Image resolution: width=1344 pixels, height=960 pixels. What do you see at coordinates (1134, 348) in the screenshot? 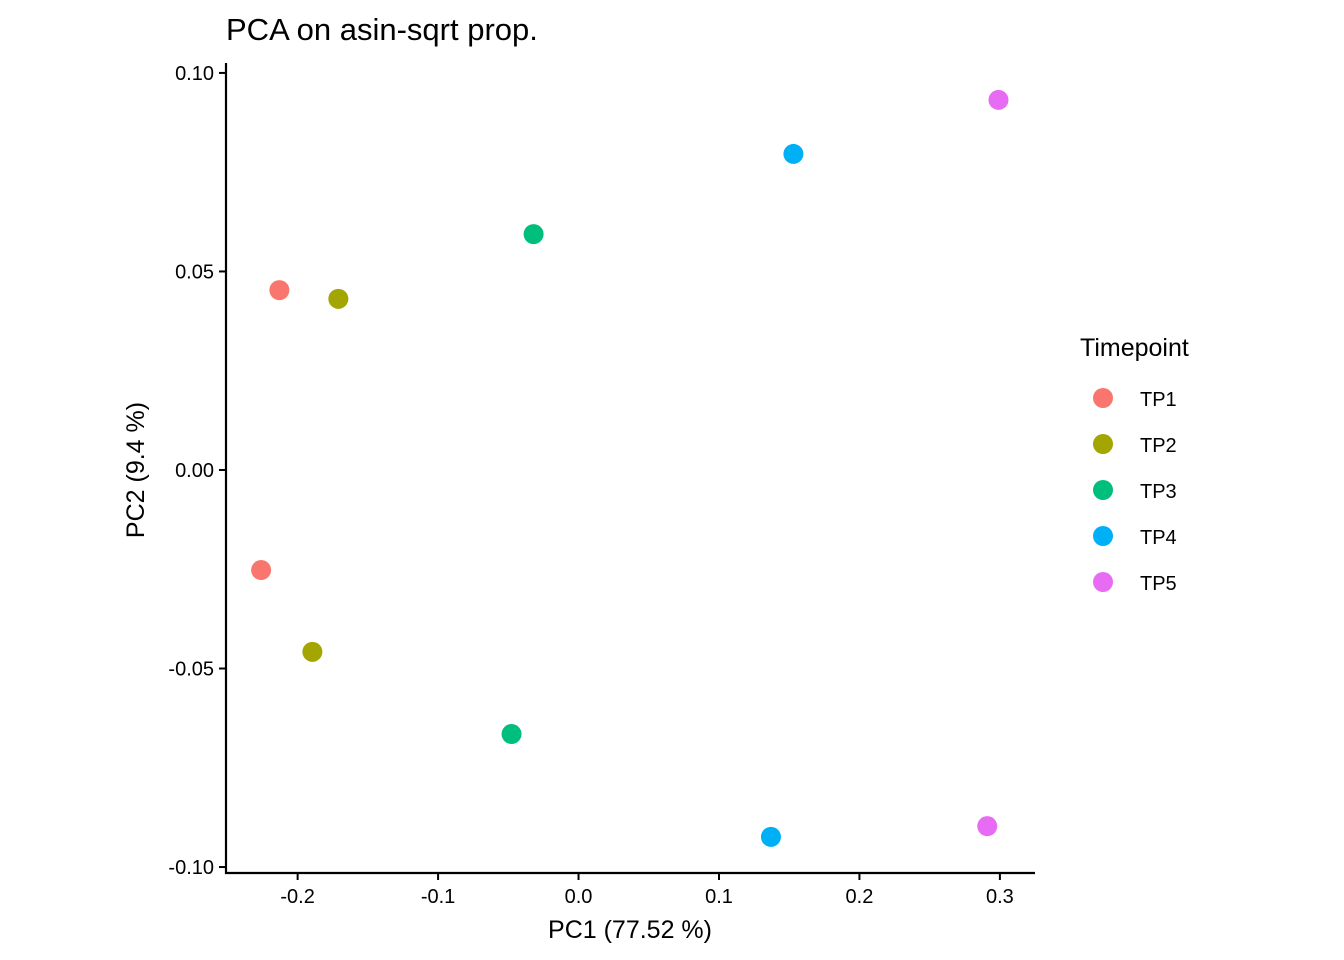
I see `legend-title: Timepoint` at bounding box center [1134, 348].